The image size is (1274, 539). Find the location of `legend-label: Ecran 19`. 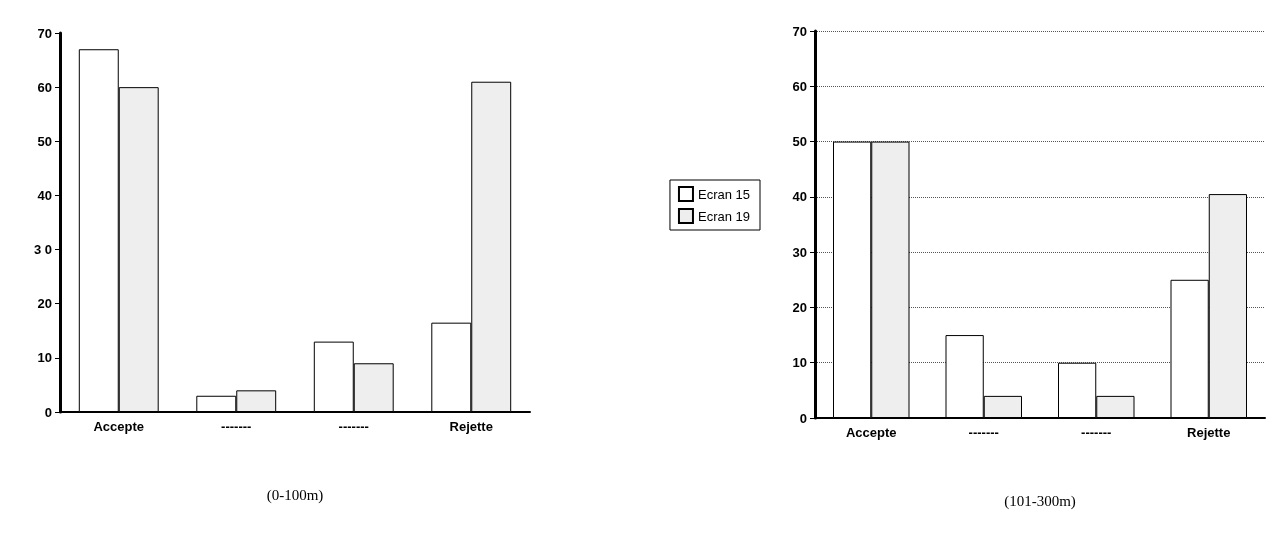

legend-label: Ecran 19 is located at coordinates (724, 216).